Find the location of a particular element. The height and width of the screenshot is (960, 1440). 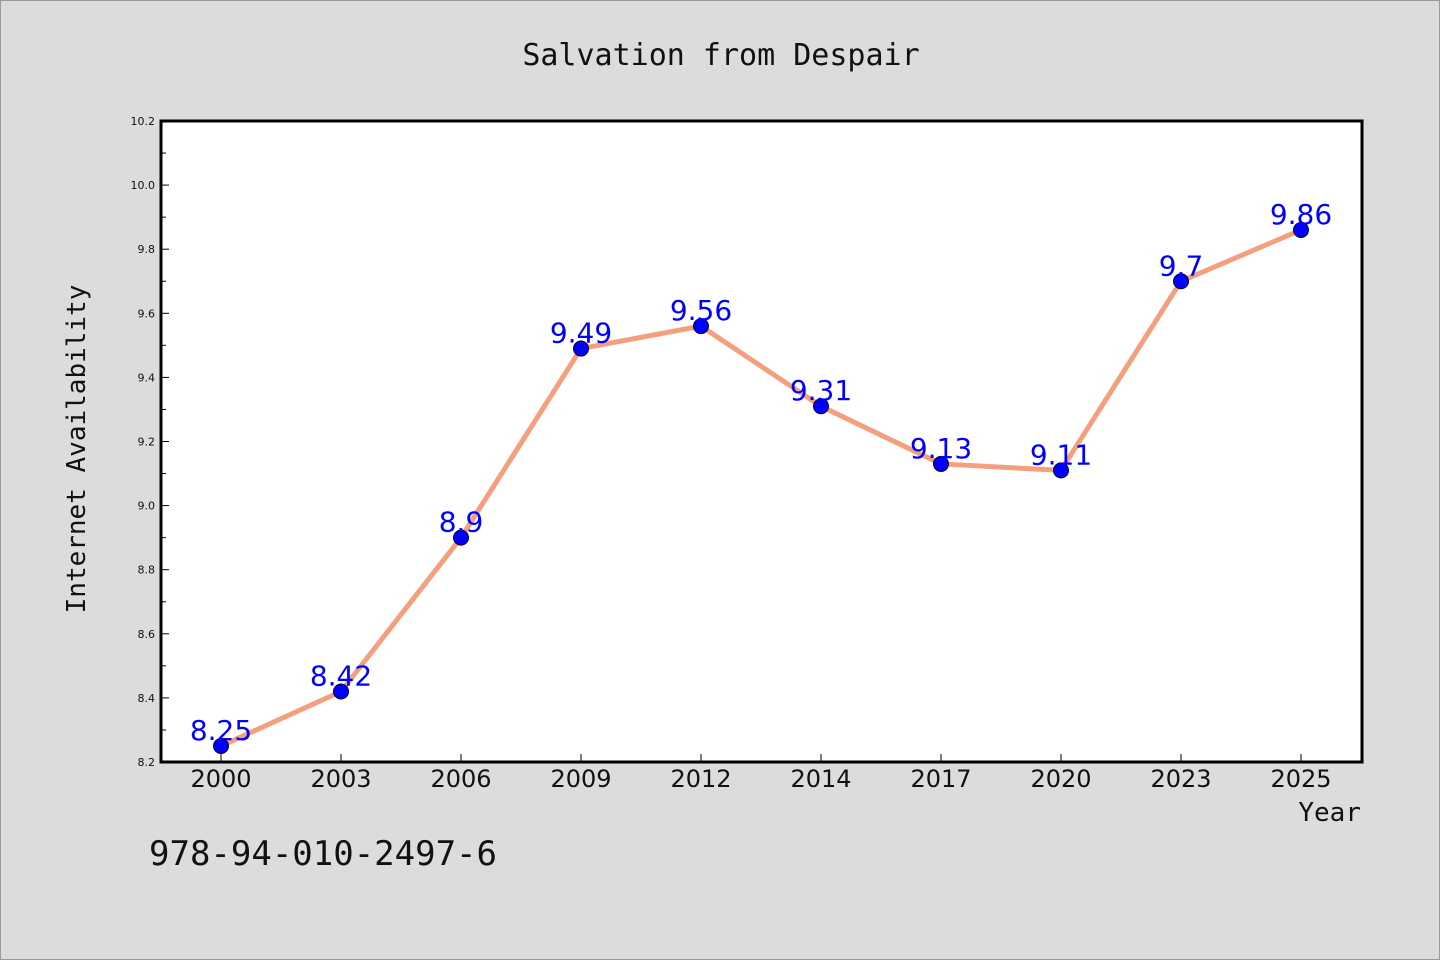

chart-title: Salvation from Despair is located at coordinates (720, 55).